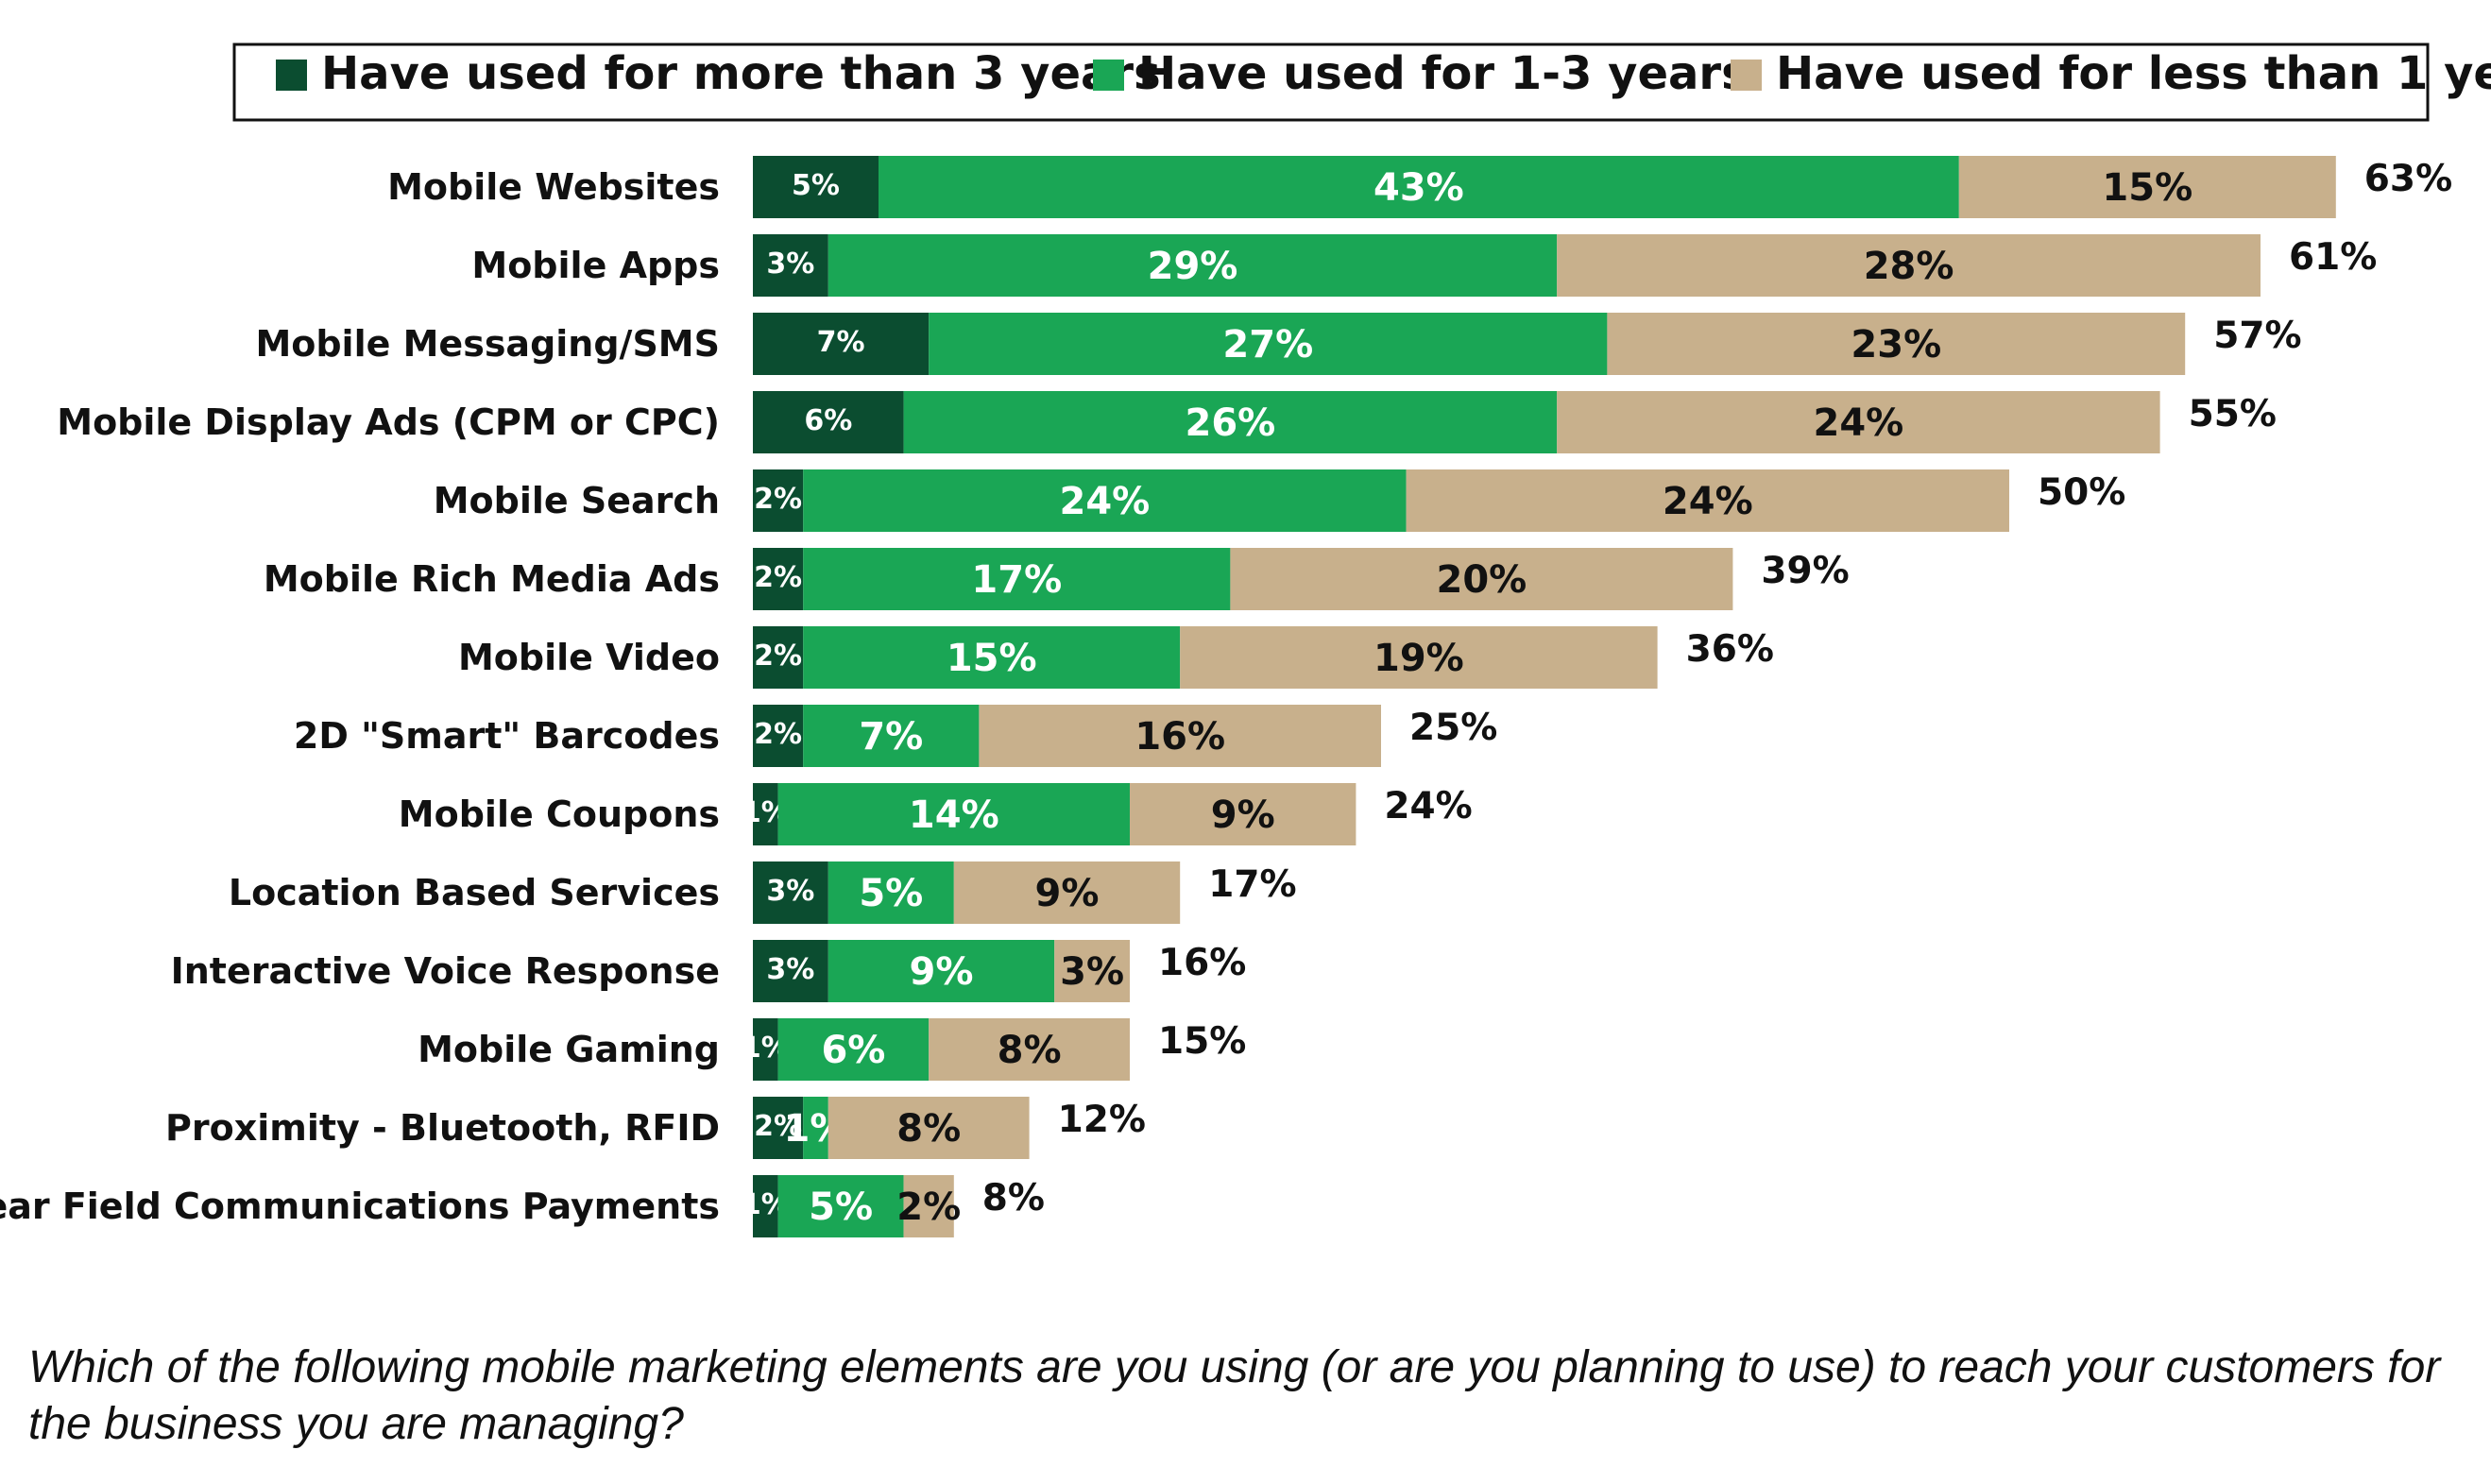  What do you see at coordinates (560, 814) in the screenshot?
I see `category-label: Mobile Coupons` at bounding box center [560, 814].